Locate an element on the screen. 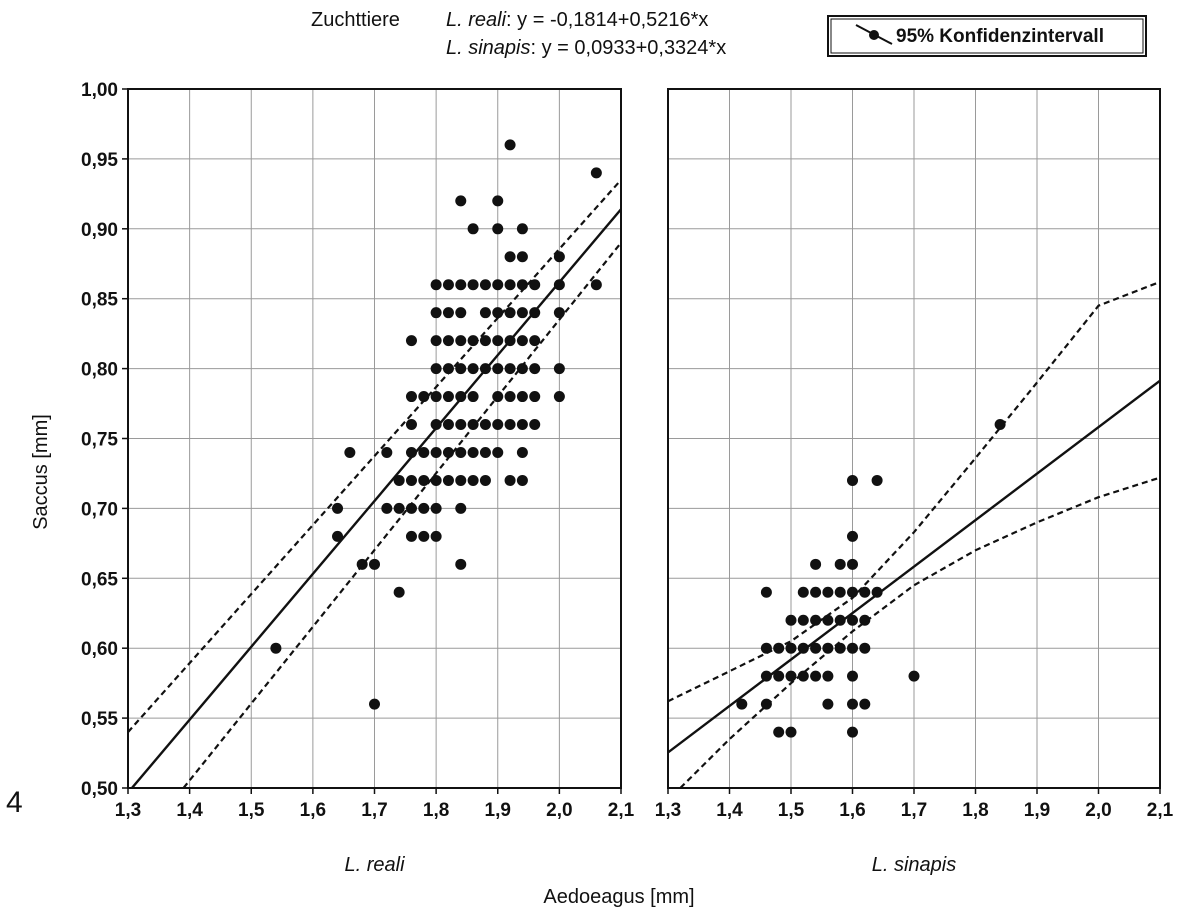 Image resolution: width=1178 pixels, height=912 pixels. equation-reali: L. reali: y = -0,1814+0,5216*x is located at coordinates (577, 20).